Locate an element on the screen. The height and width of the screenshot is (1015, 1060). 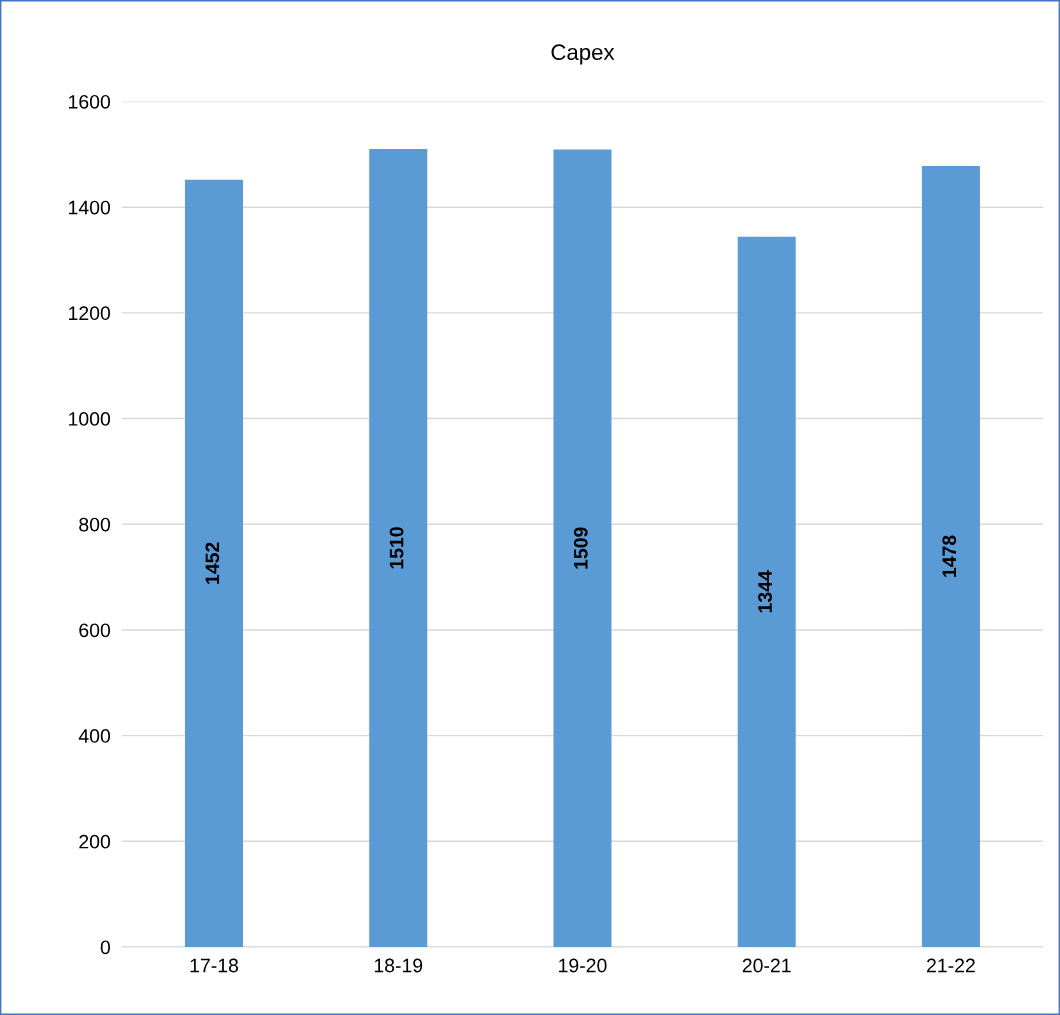
x-tick-label: 21-22 is located at coordinates (951, 965).